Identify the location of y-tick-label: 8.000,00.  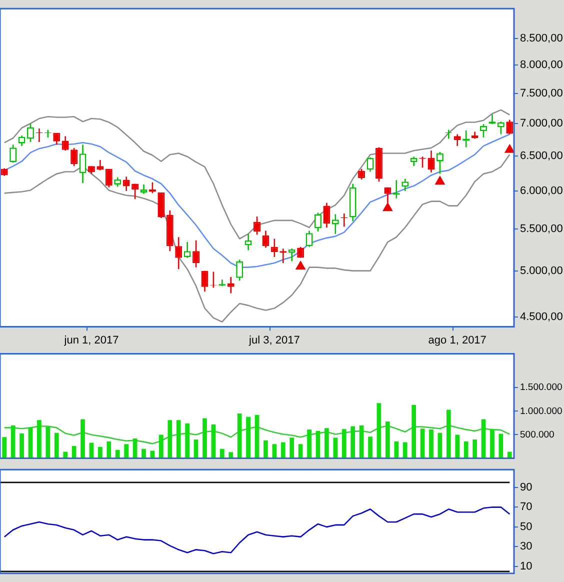
(541, 65).